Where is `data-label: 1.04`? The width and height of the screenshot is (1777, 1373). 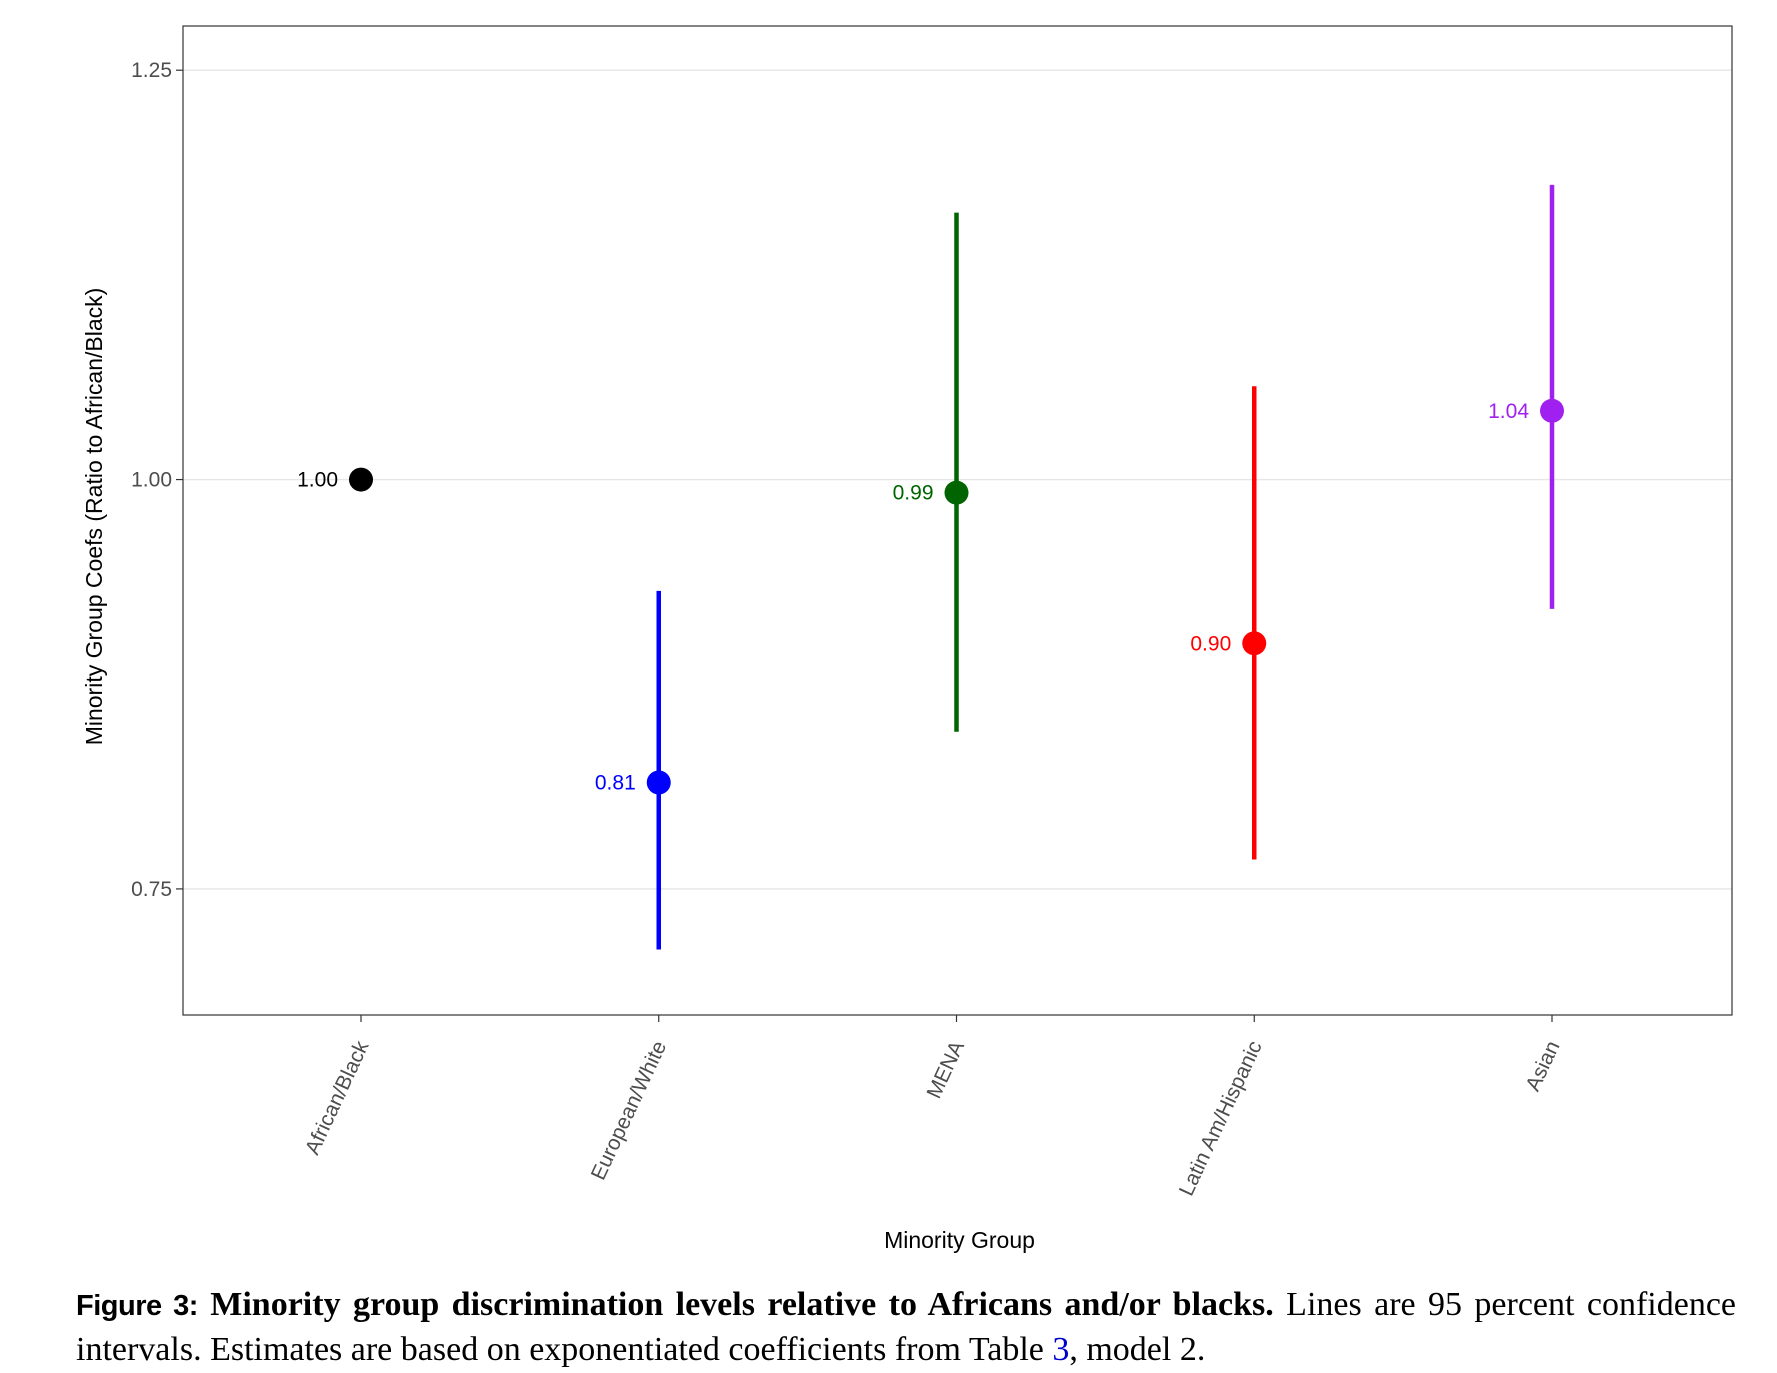 data-label: 1.04 is located at coordinates (1508, 411).